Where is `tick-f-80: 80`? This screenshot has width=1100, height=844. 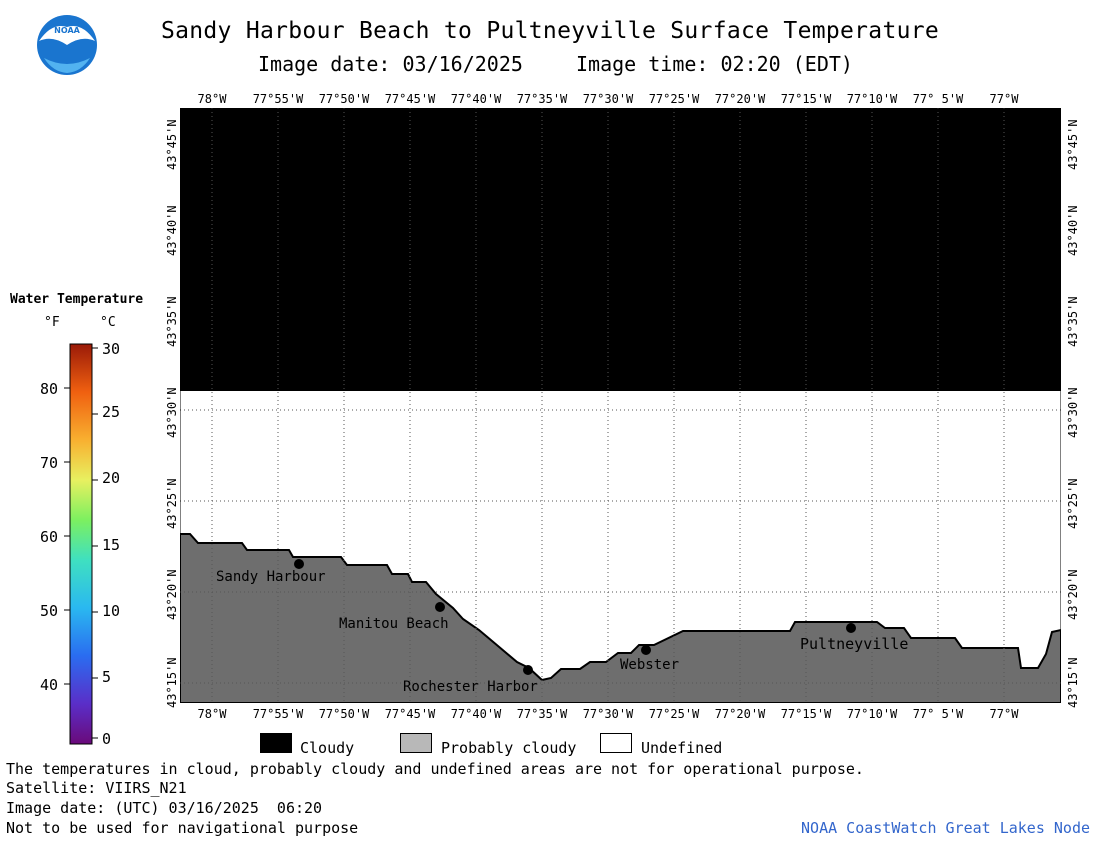
tick-f-80: 80 is located at coordinates (48, 389).